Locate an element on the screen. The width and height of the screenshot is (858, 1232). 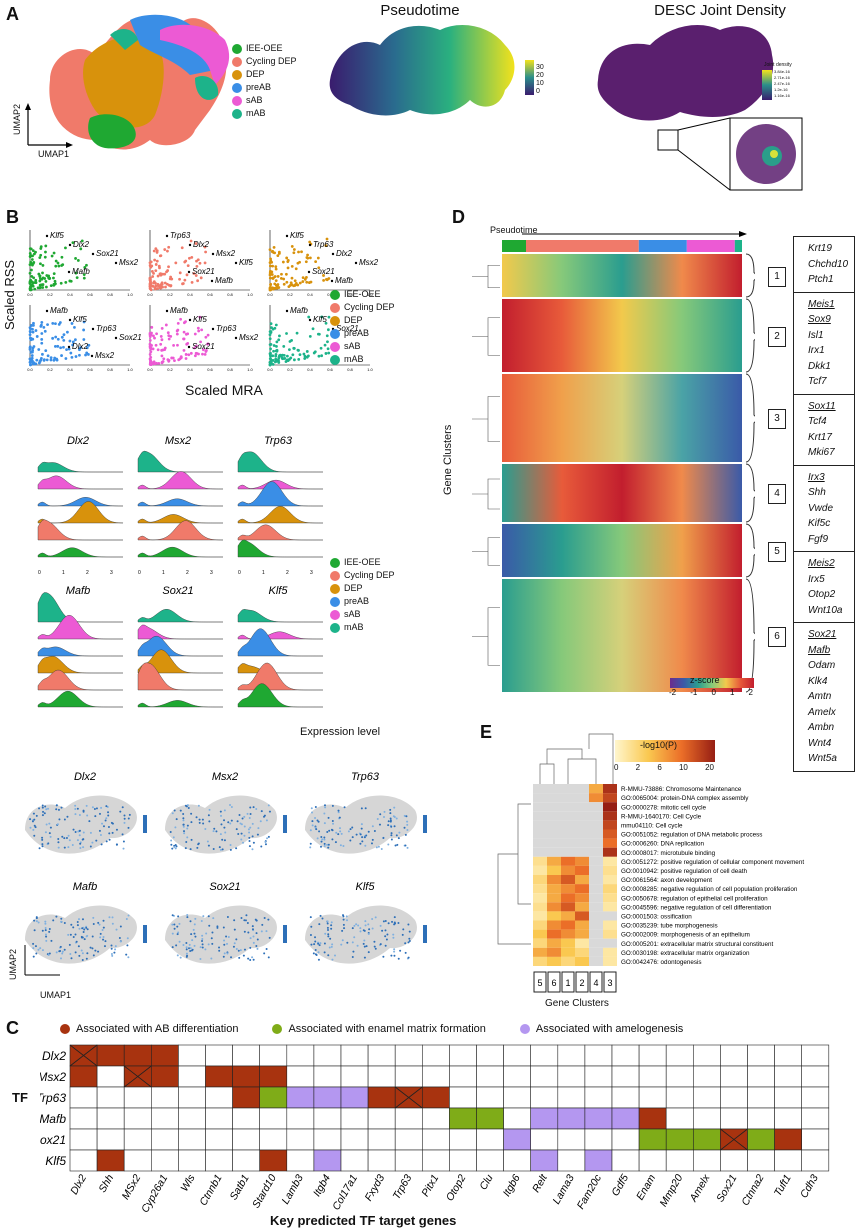
gene-name: Otop2 is located at coordinates (822, 594).